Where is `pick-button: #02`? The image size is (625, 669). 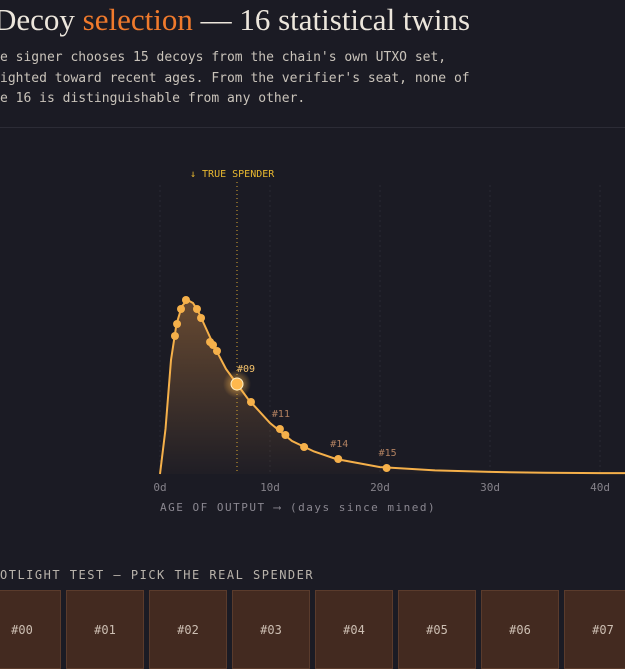
pick-button: #02 is located at coordinates (188, 629).